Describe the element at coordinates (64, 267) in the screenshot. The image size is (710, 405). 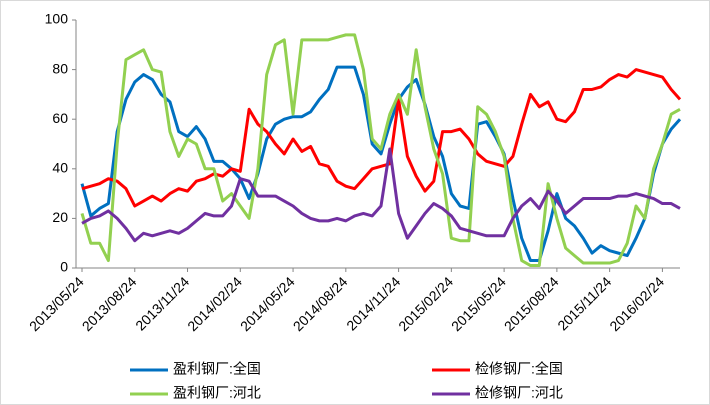
I see `y-tick-label: 0` at that location.